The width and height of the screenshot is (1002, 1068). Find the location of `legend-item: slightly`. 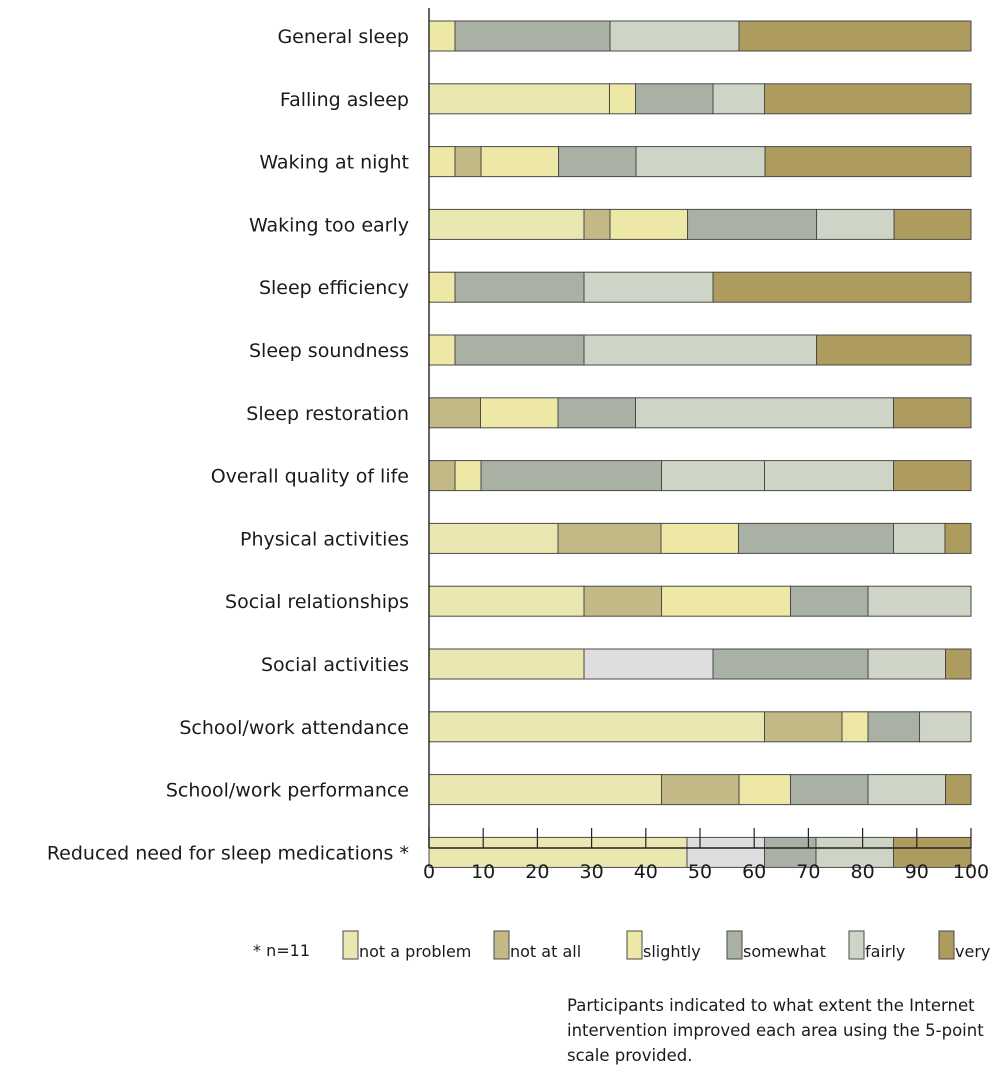

legend-item: slightly is located at coordinates (663, 945).